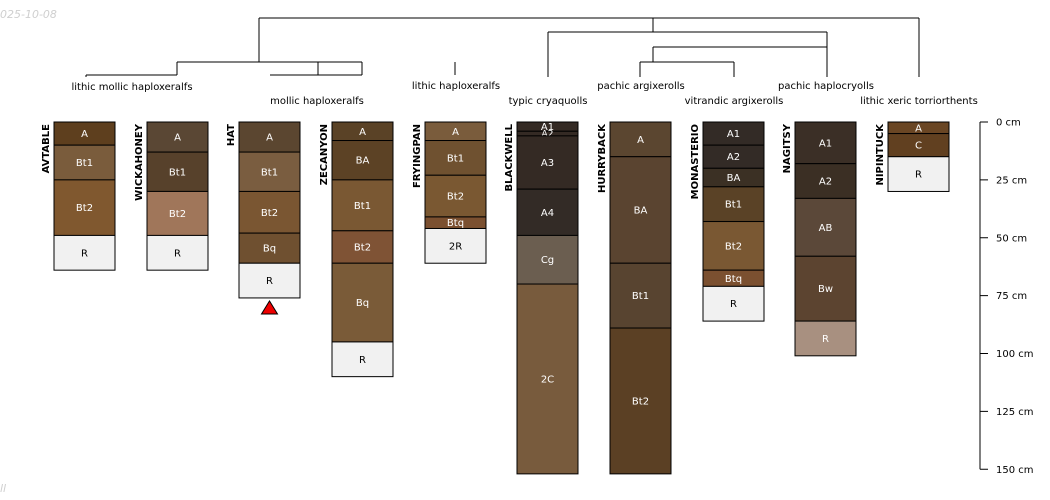 This screenshot has height=500, width=1050. What do you see at coordinates (640, 140) in the screenshot?
I see `horizon-label-hurryback-a: A` at bounding box center [640, 140].